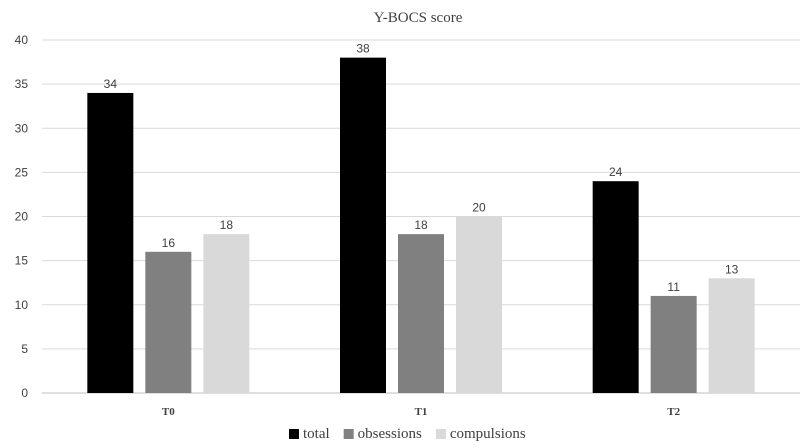 This screenshot has width=811, height=448. What do you see at coordinates (22, 172) in the screenshot?
I see `y-tick-label: 25` at bounding box center [22, 172].